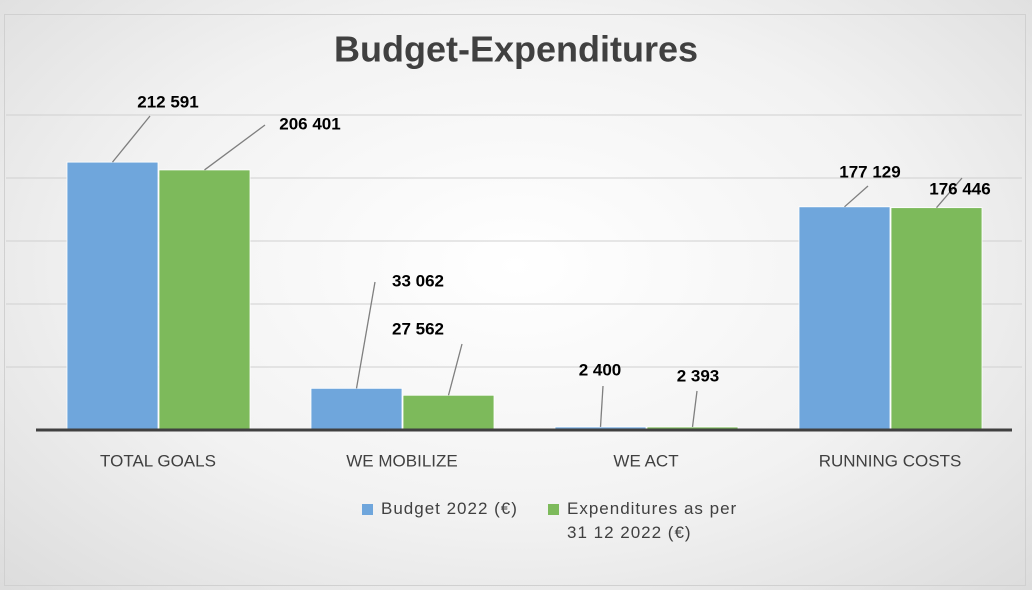 The image size is (1032, 590). I want to click on data-label: 212 591, so click(167, 101).